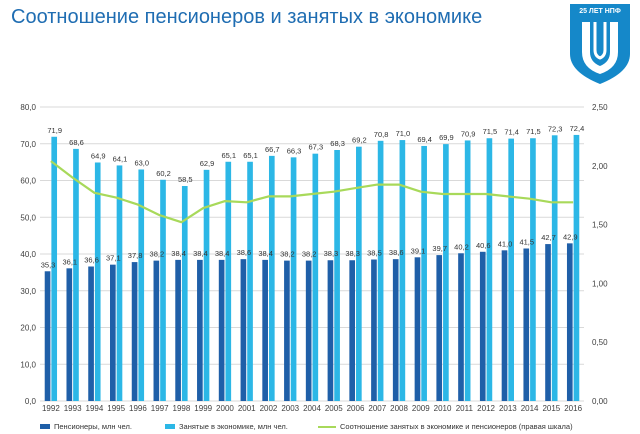  Describe the element at coordinates (600, 283) in the screenshot. I see `right-tick-label: 1,00` at that location.